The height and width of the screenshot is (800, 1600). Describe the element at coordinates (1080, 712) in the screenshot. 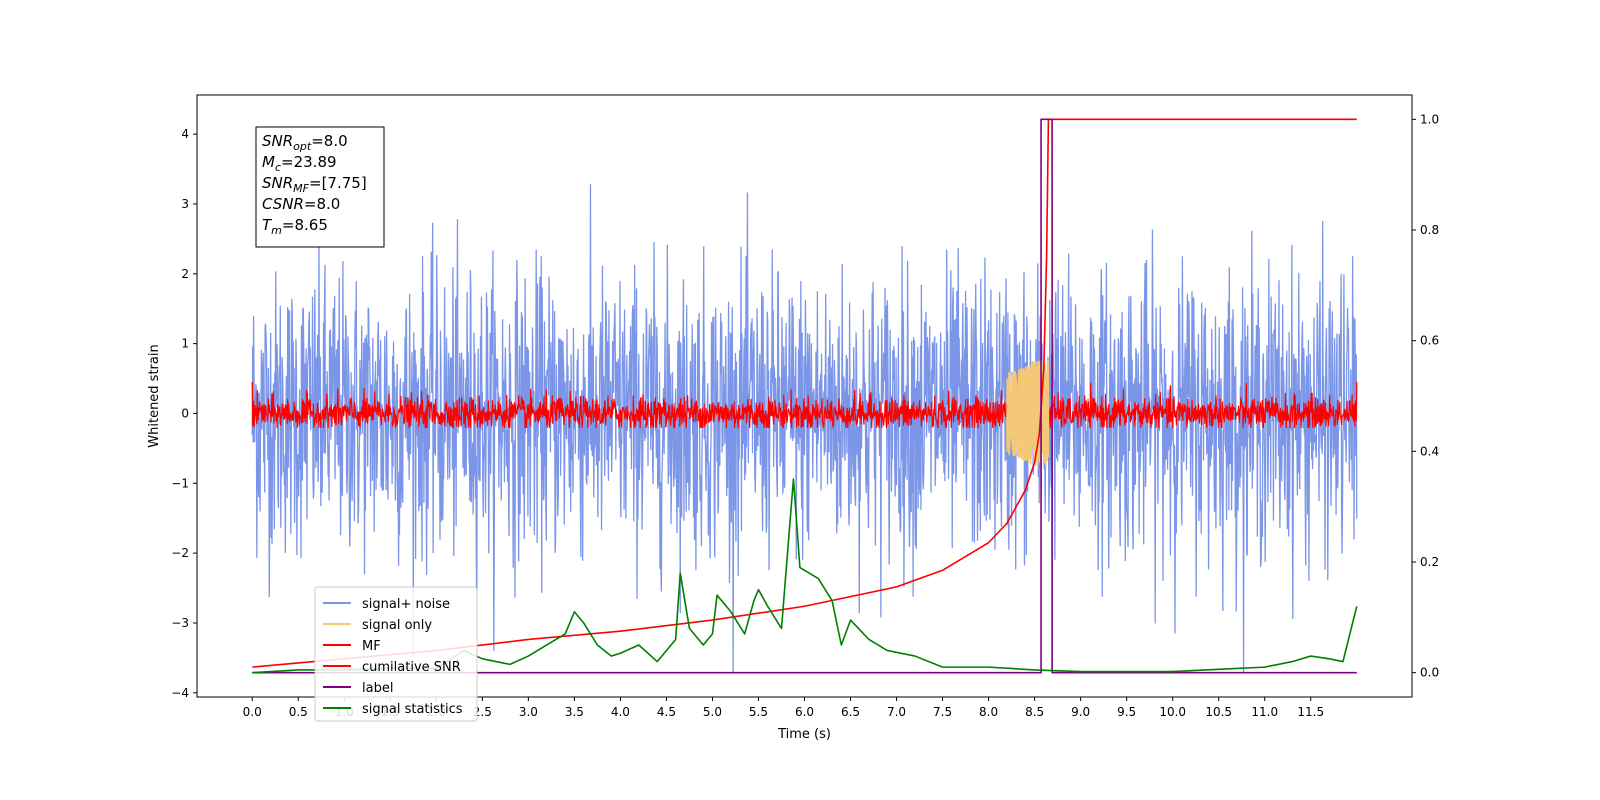

I see `x-tick-label: 9.0` at that location.